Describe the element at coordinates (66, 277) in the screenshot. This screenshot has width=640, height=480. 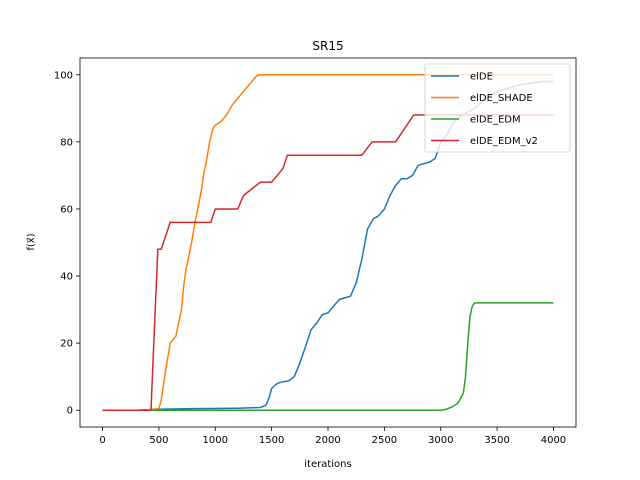
I see `y-tick-label: 40` at that location.